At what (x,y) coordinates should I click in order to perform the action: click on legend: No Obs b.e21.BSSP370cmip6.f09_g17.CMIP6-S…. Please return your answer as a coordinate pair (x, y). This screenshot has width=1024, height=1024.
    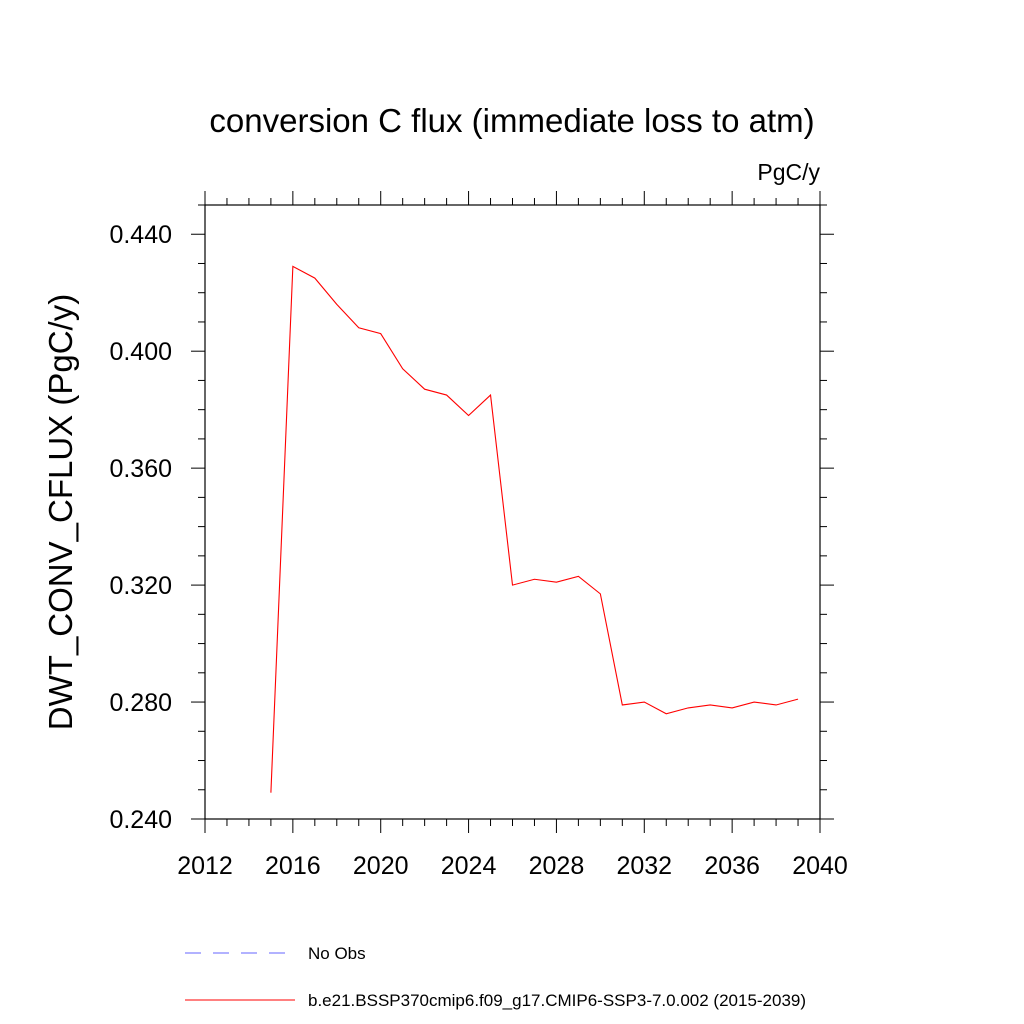
    Looking at the image, I should click on (495, 977).